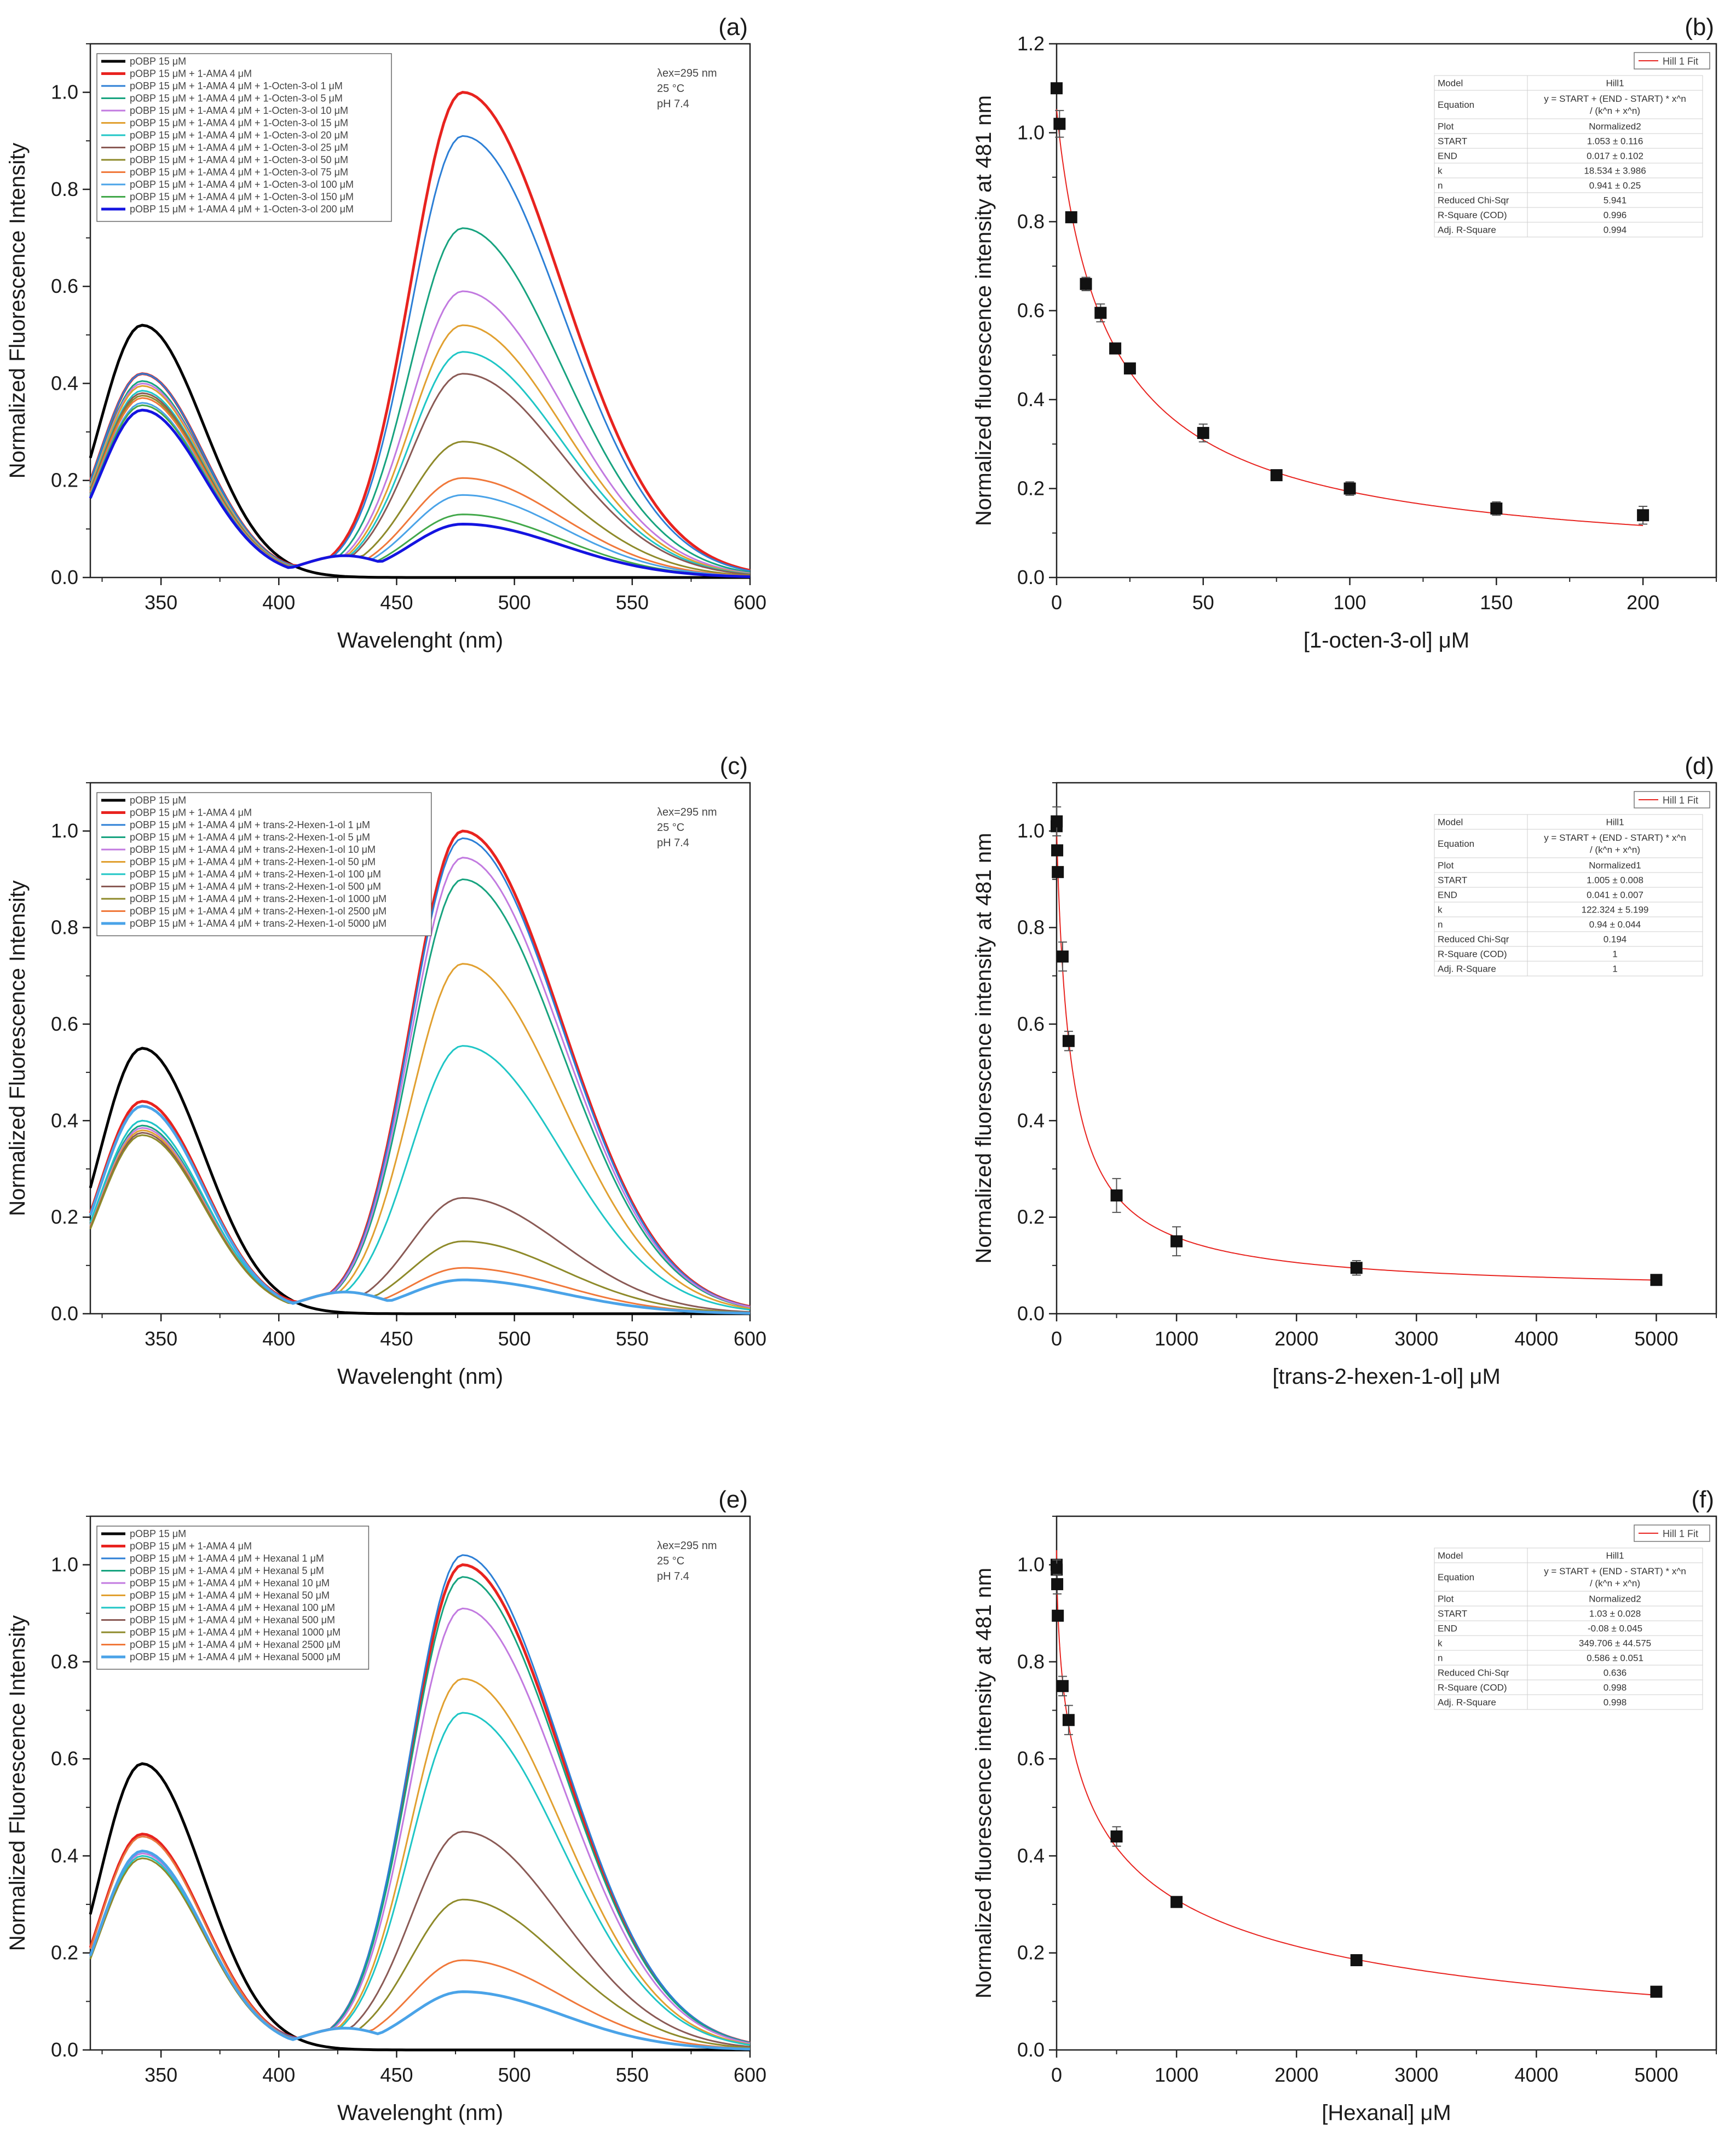 Image resolution: width=1736 pixels, height=2143 pixels. I want to click on y-axis-label: Normalized Fluorescence Intensity, so click(17, 311).